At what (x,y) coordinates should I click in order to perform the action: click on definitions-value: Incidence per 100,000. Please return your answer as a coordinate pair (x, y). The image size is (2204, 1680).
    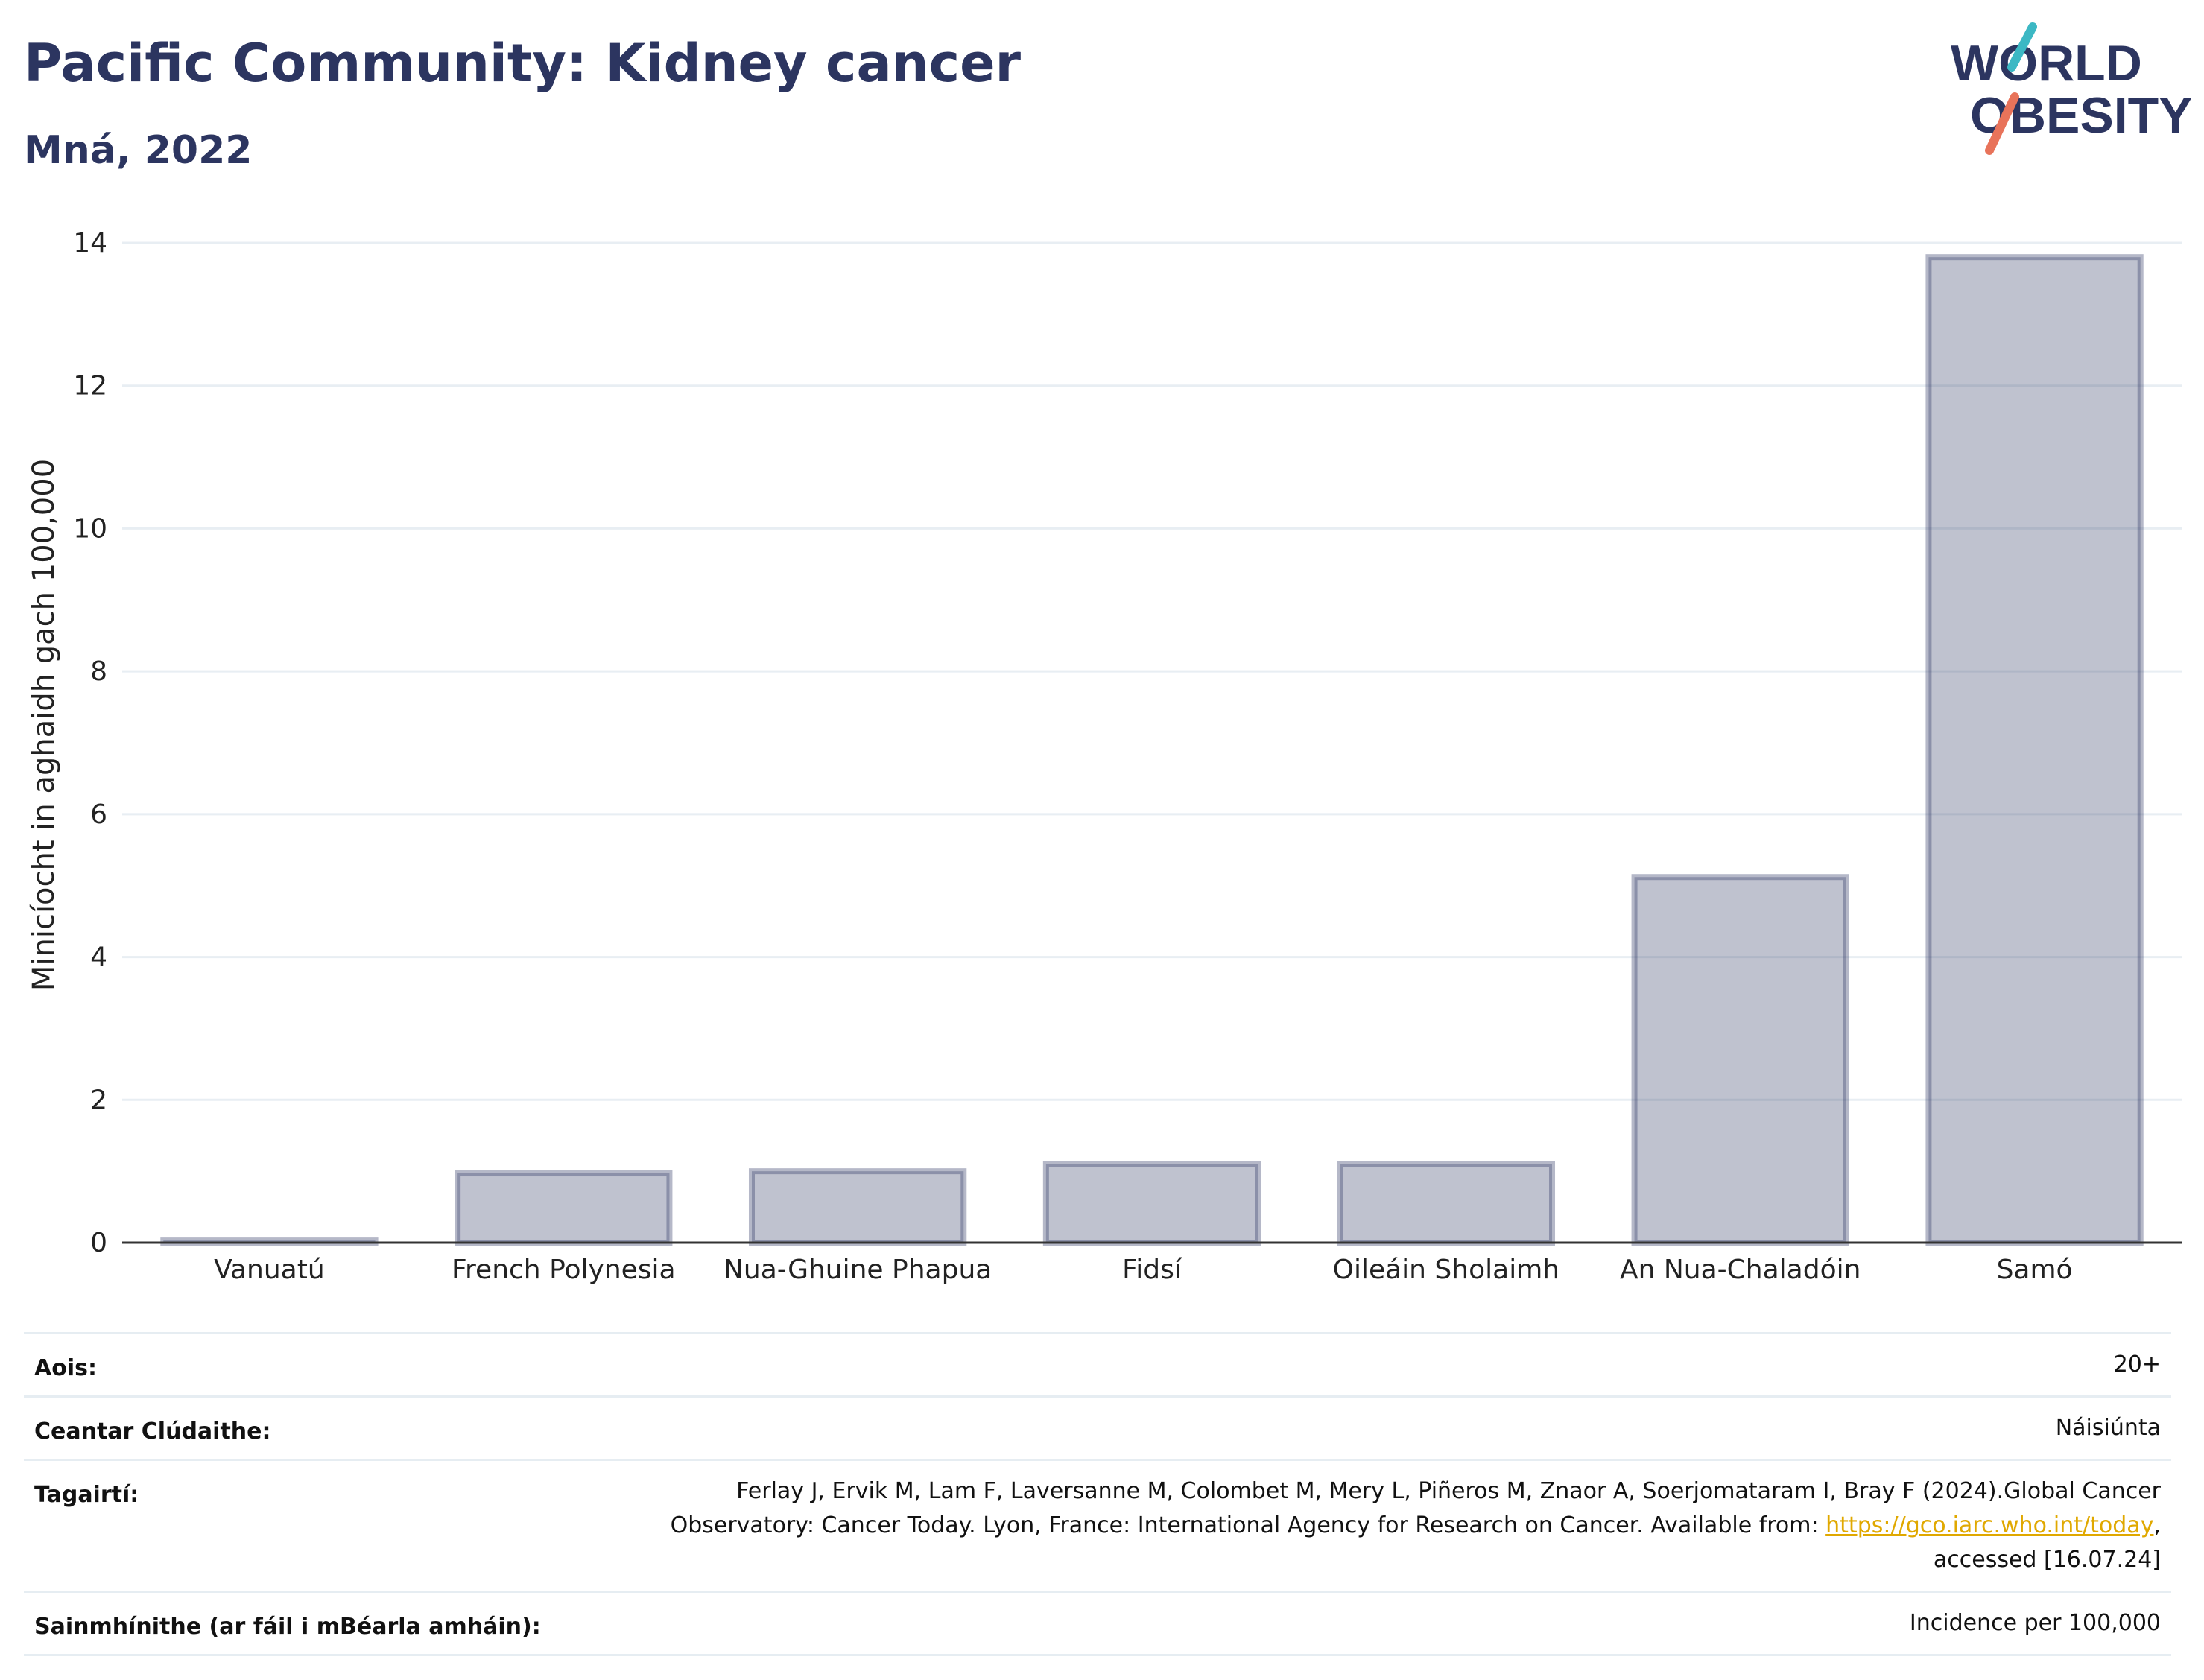
    Looking at the image, I should click on (2035, 1623).